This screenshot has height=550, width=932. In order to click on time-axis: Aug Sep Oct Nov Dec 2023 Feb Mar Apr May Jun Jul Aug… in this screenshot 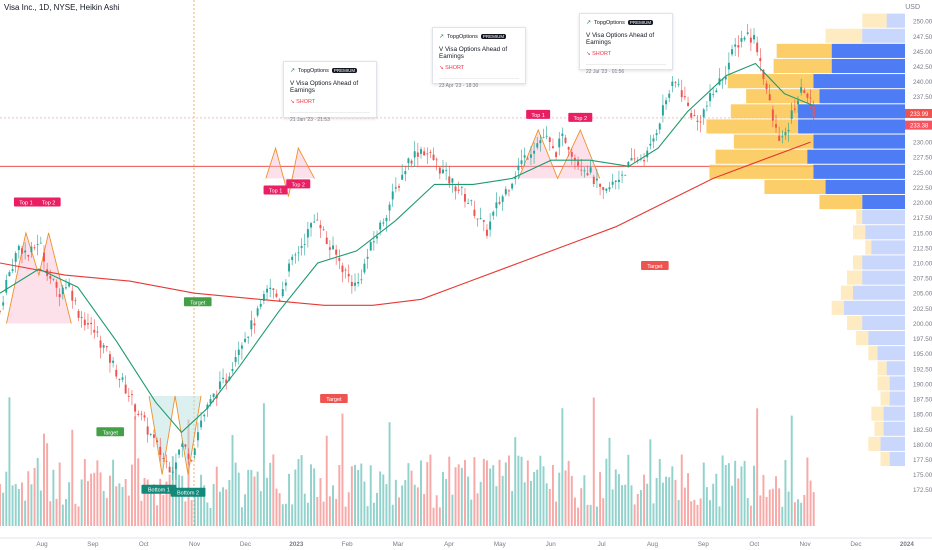, I will do `click(466, 542)`.